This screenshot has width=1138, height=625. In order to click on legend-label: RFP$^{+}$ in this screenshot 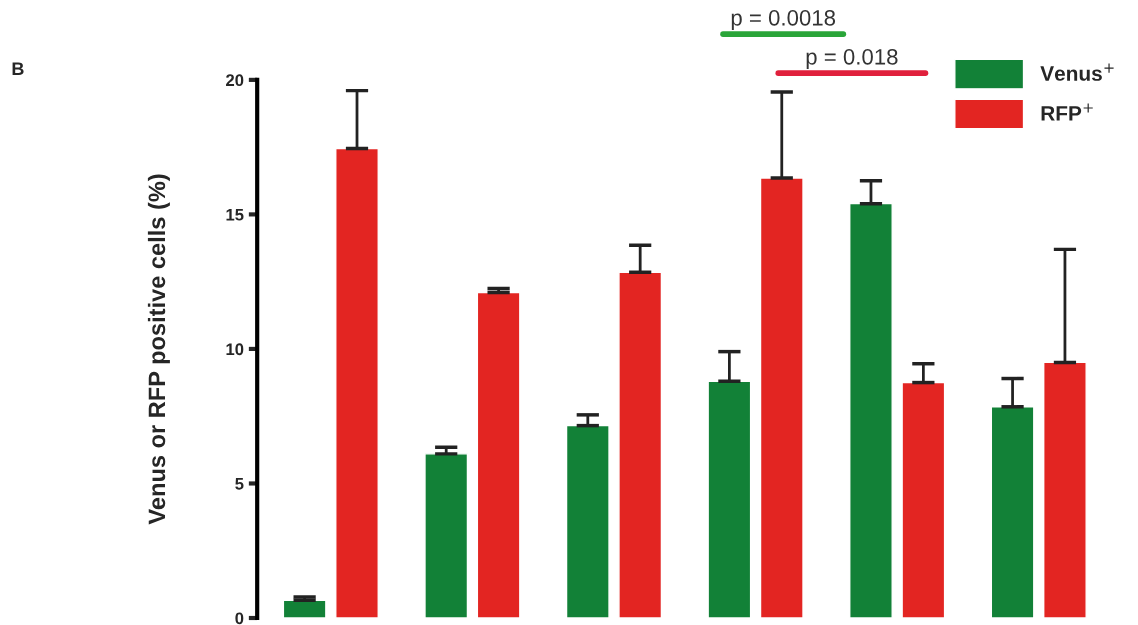, I will do `click(1067, 112)`.